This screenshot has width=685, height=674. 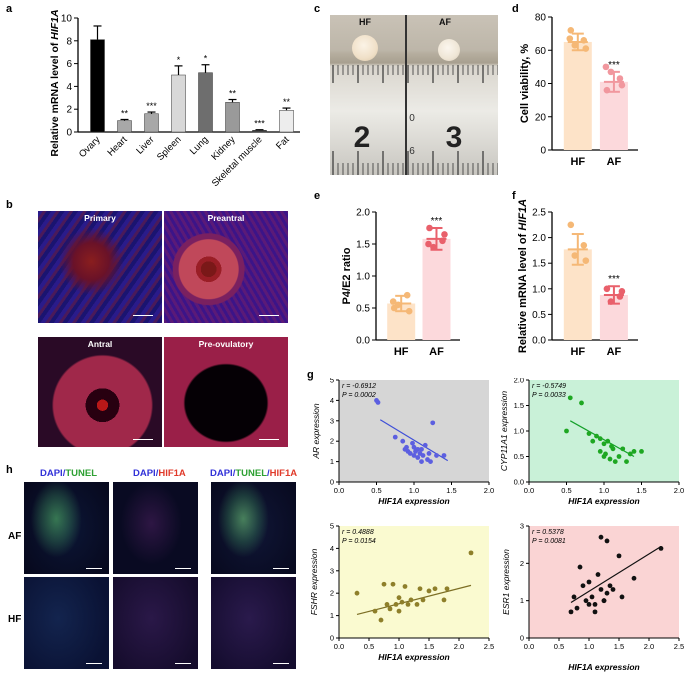 What do you see at coordinates (145, 145) in the screenshot?
I see `x-tick-label: Liver` at bounding box center [145, 145].